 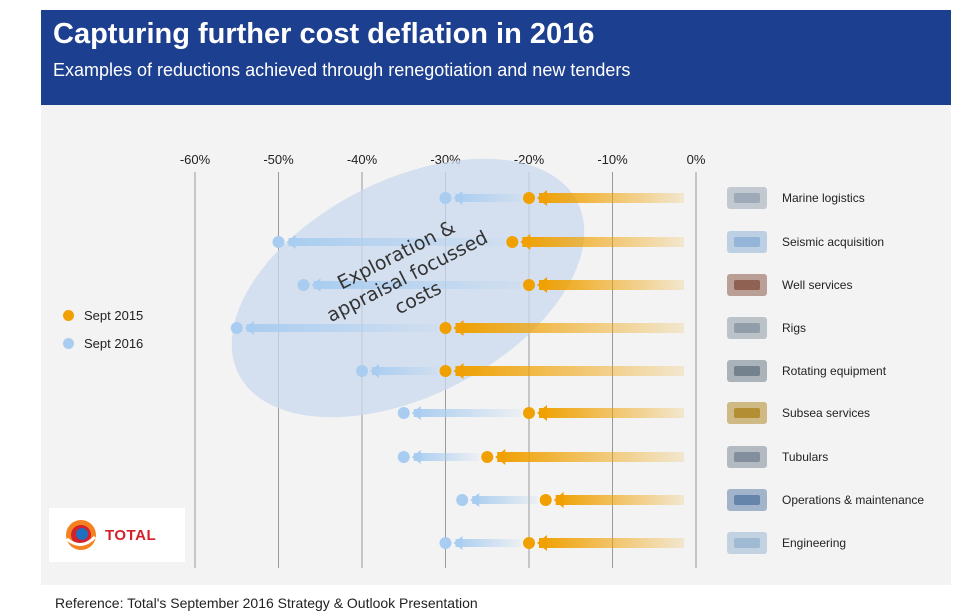 What do you see at coordinates (324, 34) in the screenshot?
I see `page-title: Capturing further cost deflation in 2016` at bounding box center [324, 34].